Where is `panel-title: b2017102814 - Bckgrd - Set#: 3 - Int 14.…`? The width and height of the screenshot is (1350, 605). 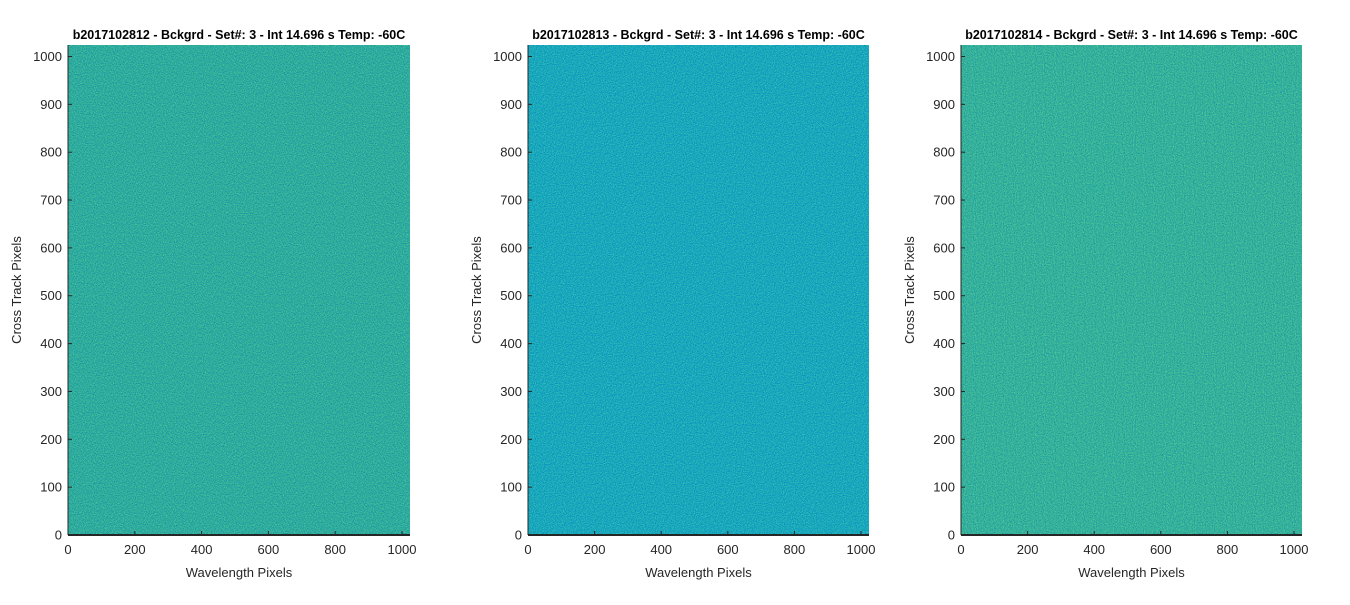
panel-title: b2017102814 - Bckgrd - Set#: 3 - Int 14.… is located at coordinates (1131, 35).